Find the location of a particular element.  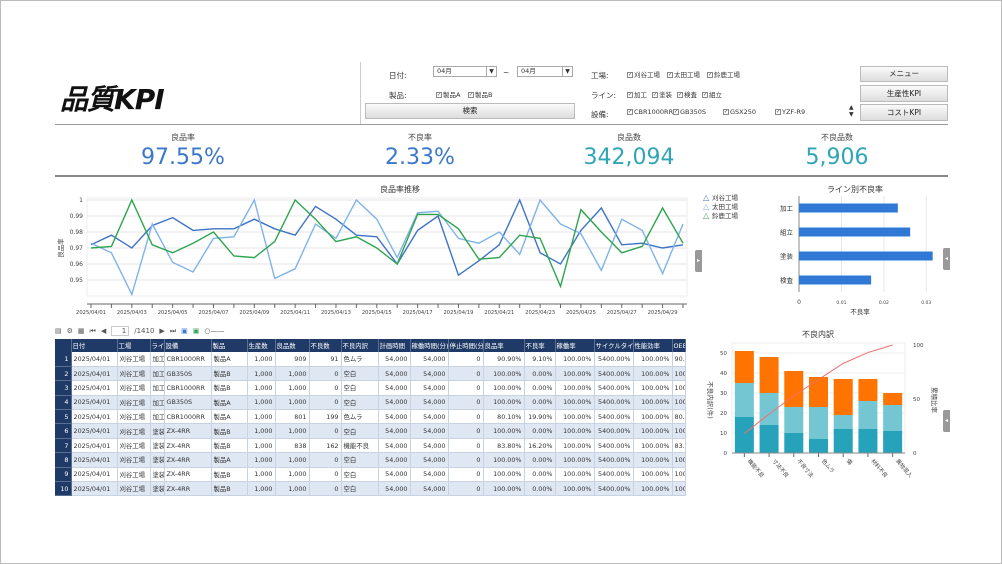

equipment-checkbox-4: ✓ YZF-R9 is located at coordinates (790, 112).